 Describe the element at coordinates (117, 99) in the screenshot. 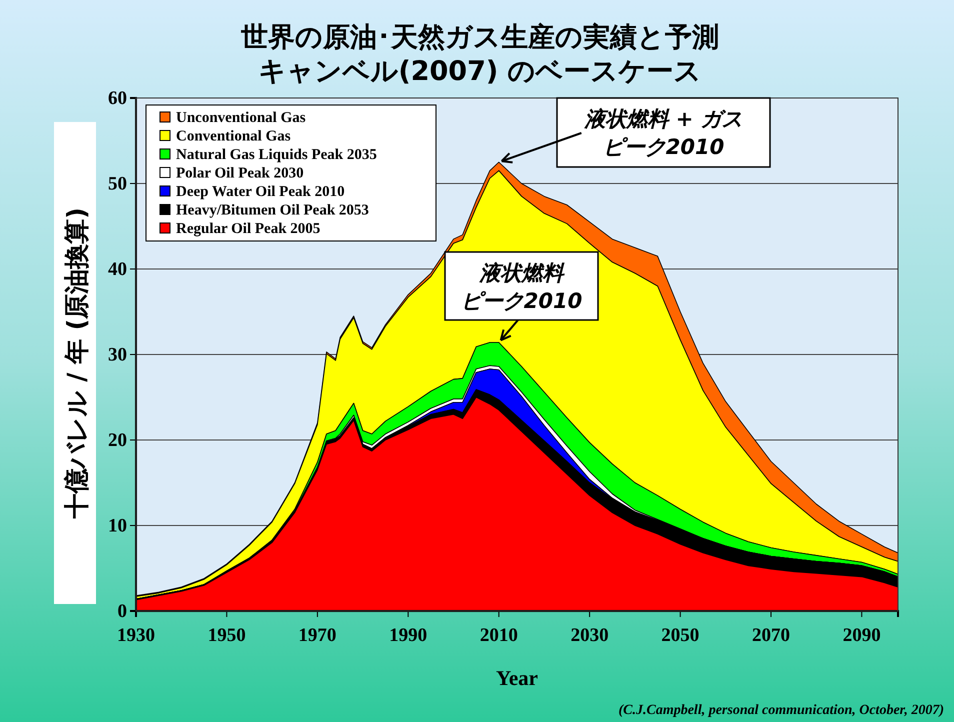

I see `y-tick-label: 60` at that location.